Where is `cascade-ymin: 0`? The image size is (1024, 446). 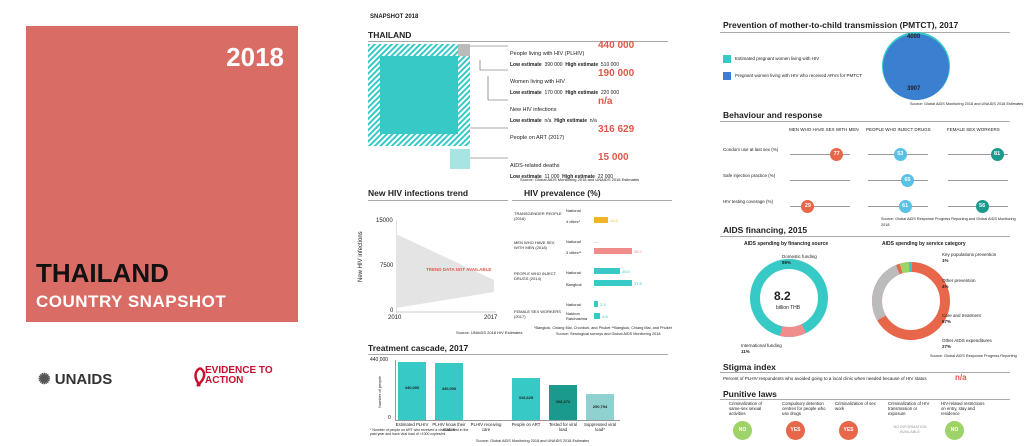
cascade-ymin: 0 is located at coordinates (389, 418).